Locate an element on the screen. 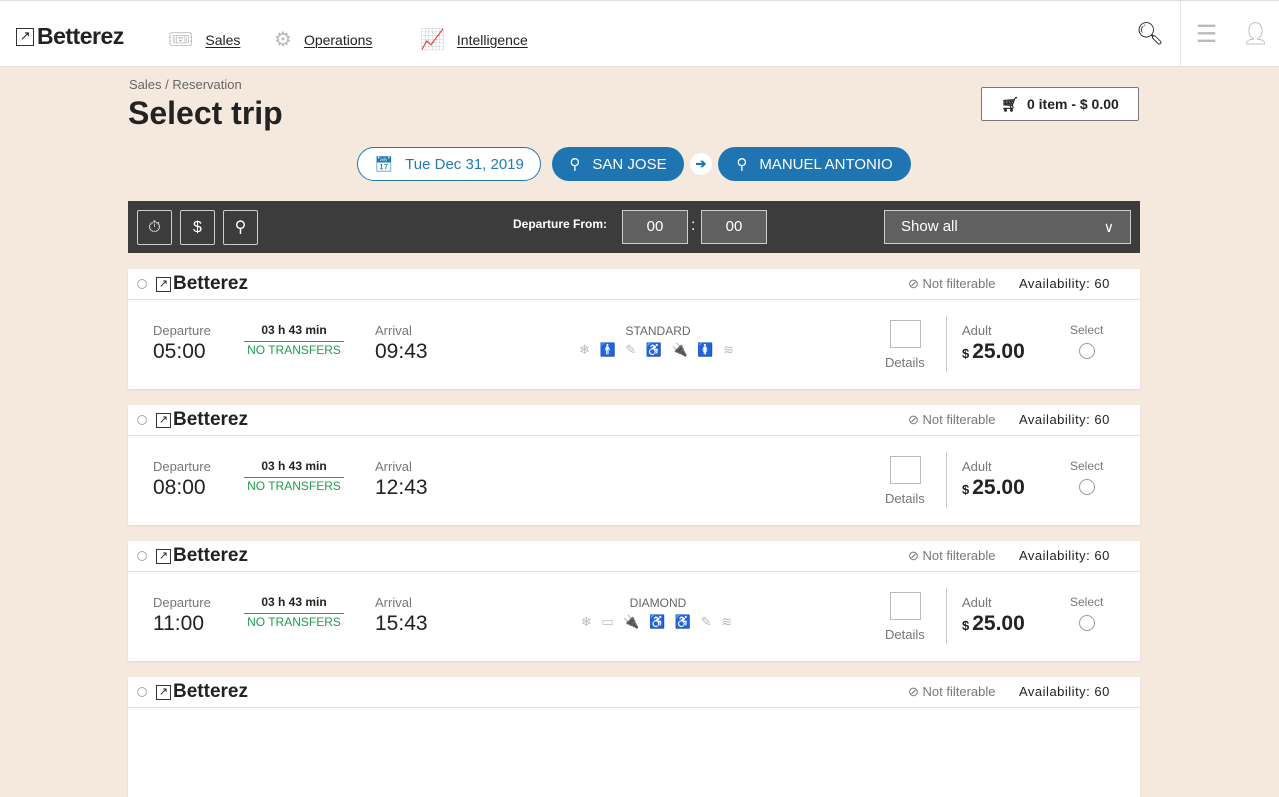 The image size is (1279, 797). amenities-icons: ❄ ▭ 🔌 ♿ ♿ ✎ ≋ is located at coordinates (658, 621).